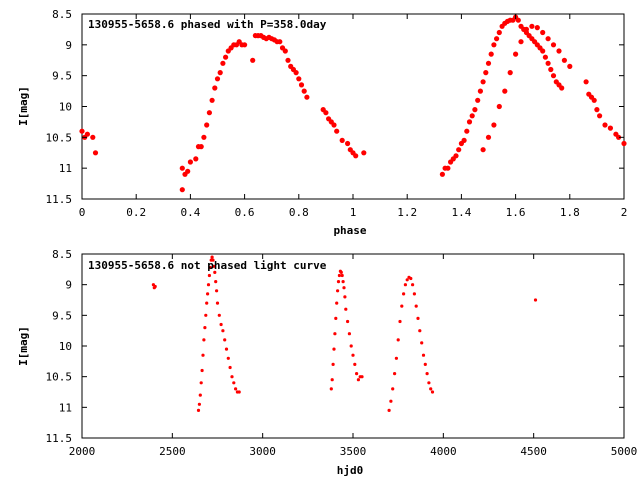  I want to click on unphased-y-tick-label: 10, so click(65, 346).